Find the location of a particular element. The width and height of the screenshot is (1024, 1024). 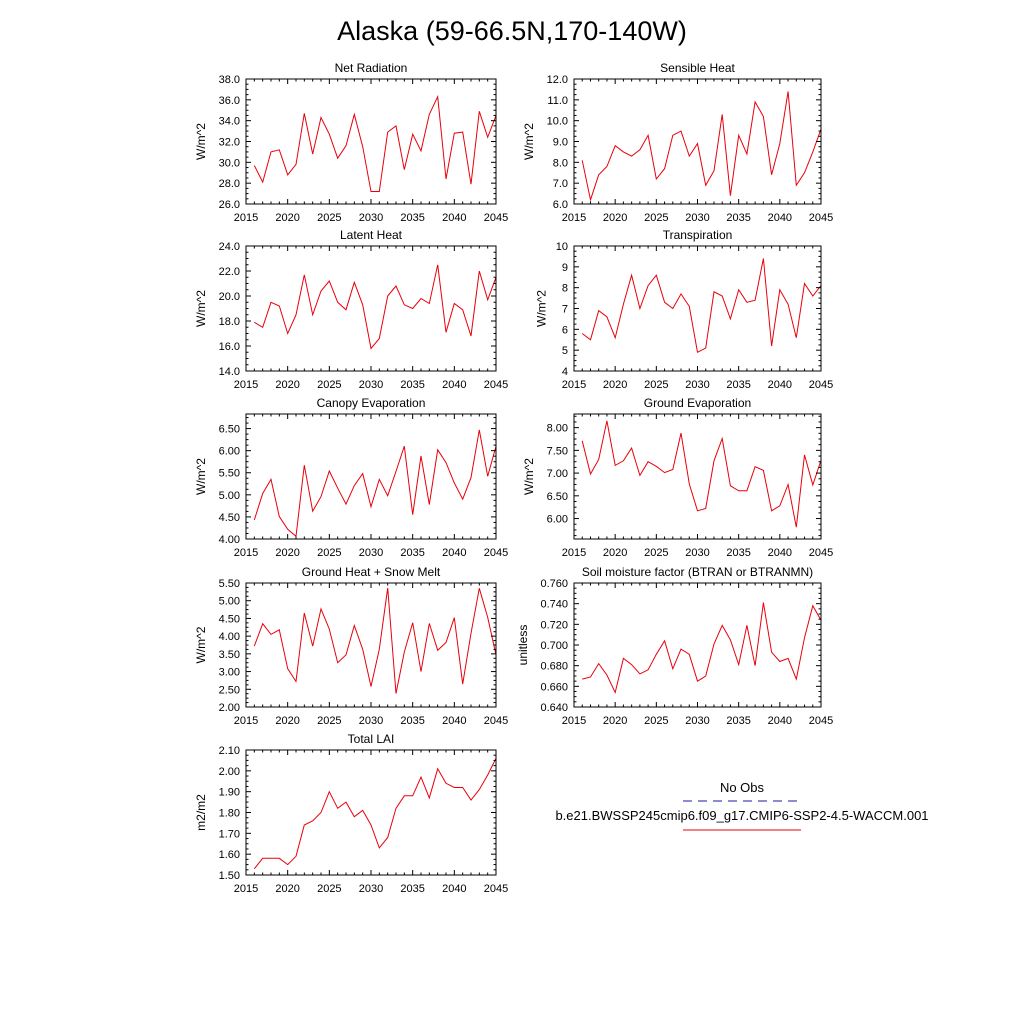

y-tick-label: 3.50 is located at coordinates (229, 655).